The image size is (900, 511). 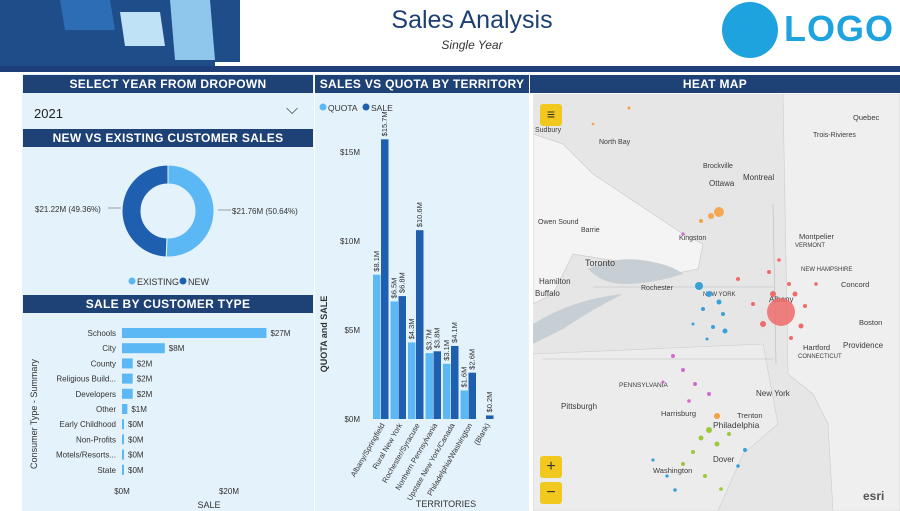 What do you see at coordinates (394, 288) in the screenshot?
I see `quota-bar-label: $6.5M` at bounding box center [394, 288].